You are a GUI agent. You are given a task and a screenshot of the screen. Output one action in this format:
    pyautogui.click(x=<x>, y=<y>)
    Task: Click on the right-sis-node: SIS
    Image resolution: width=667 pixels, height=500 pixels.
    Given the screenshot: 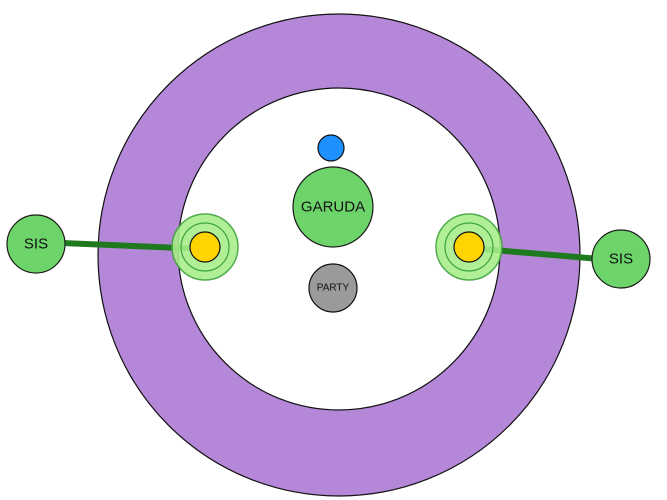 What is the action you would take?
    pyautogui.click(x=621, y=259)
    